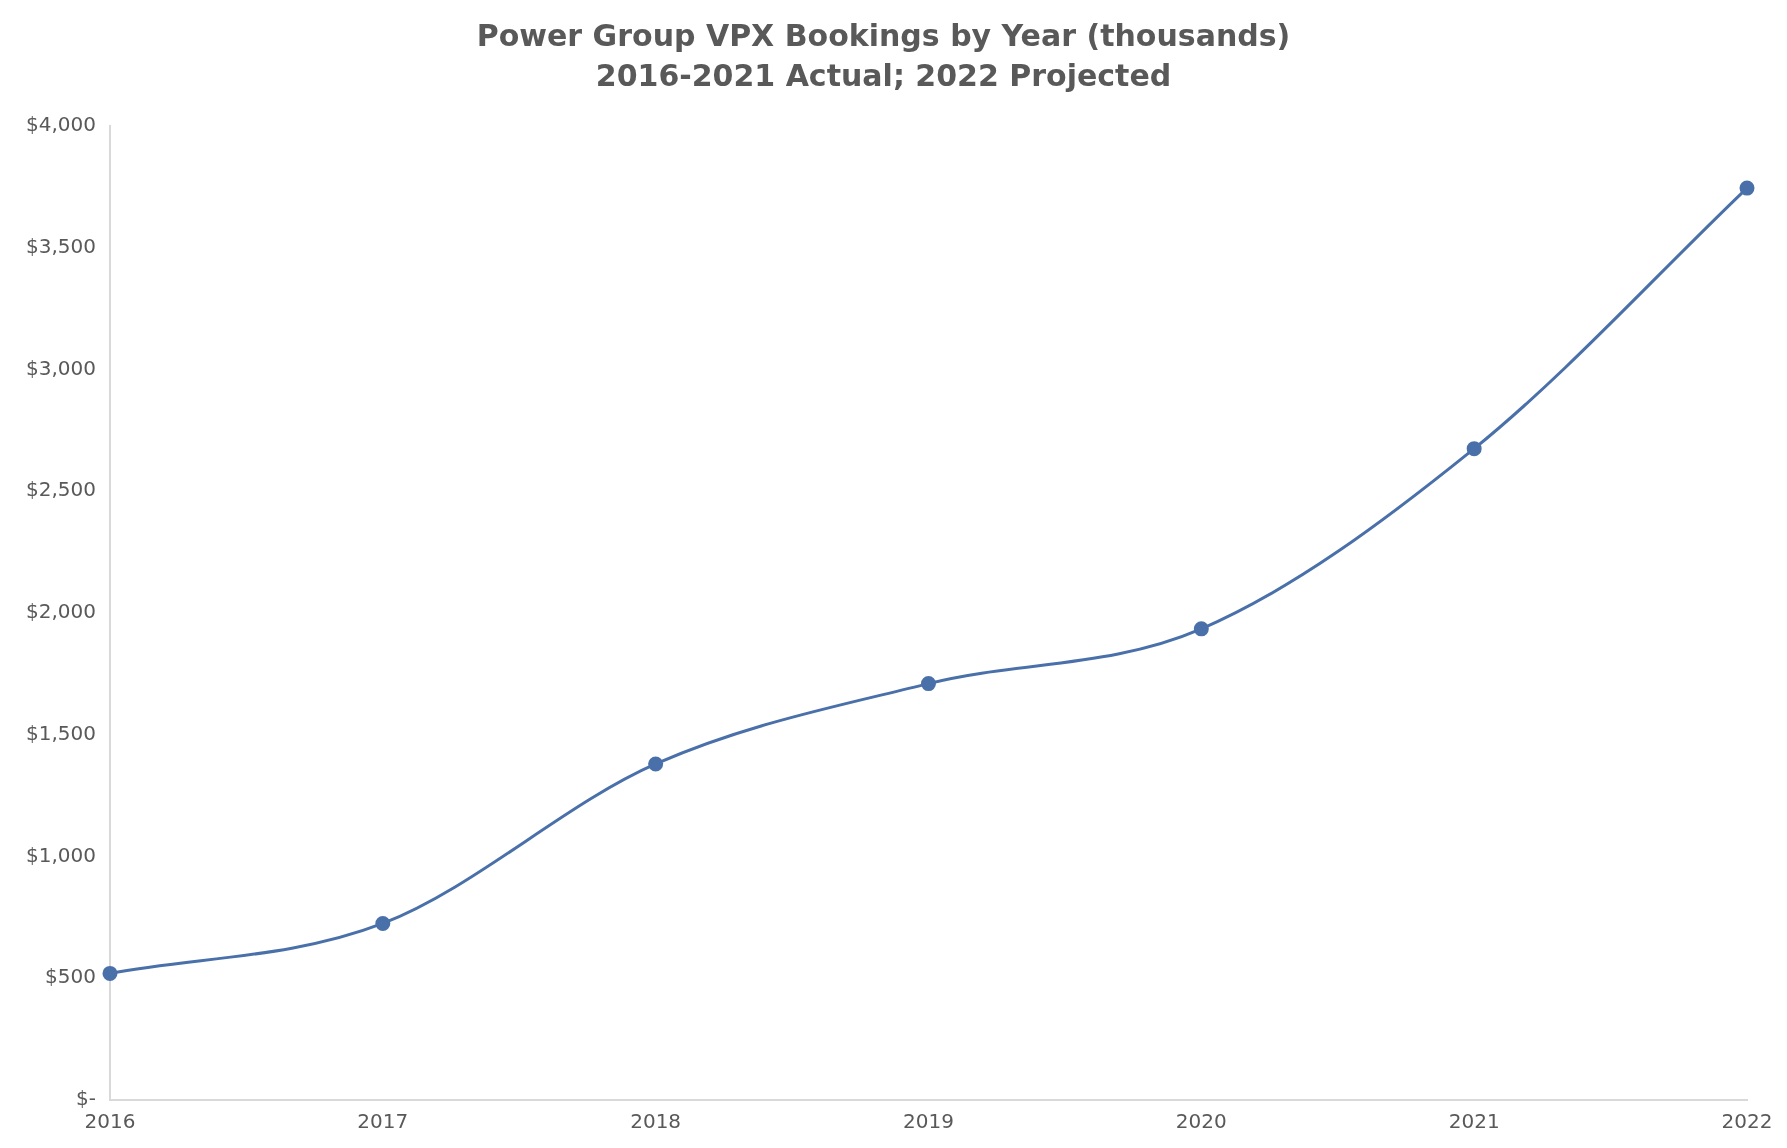 The image size is (1787, 1148). I want to click on x-tick-label: 2020, so click(1201, 1121).